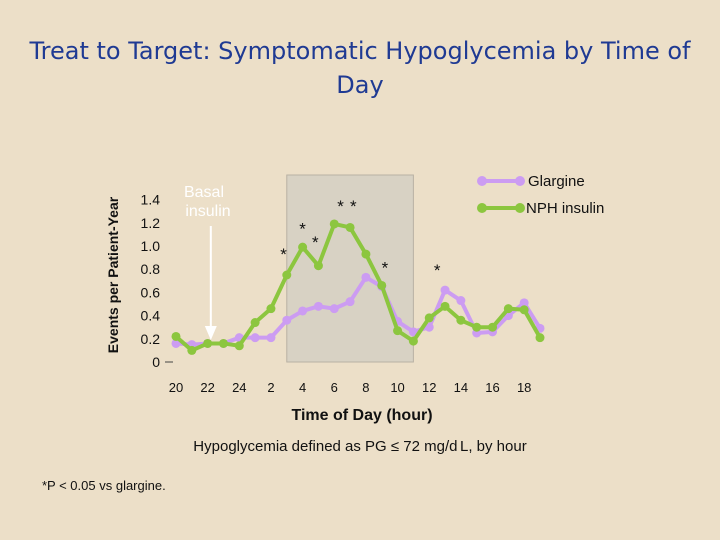  Describe the element at coordinates (207, 387) in the screenshot. I see `x-tick-label: 22` at that location.